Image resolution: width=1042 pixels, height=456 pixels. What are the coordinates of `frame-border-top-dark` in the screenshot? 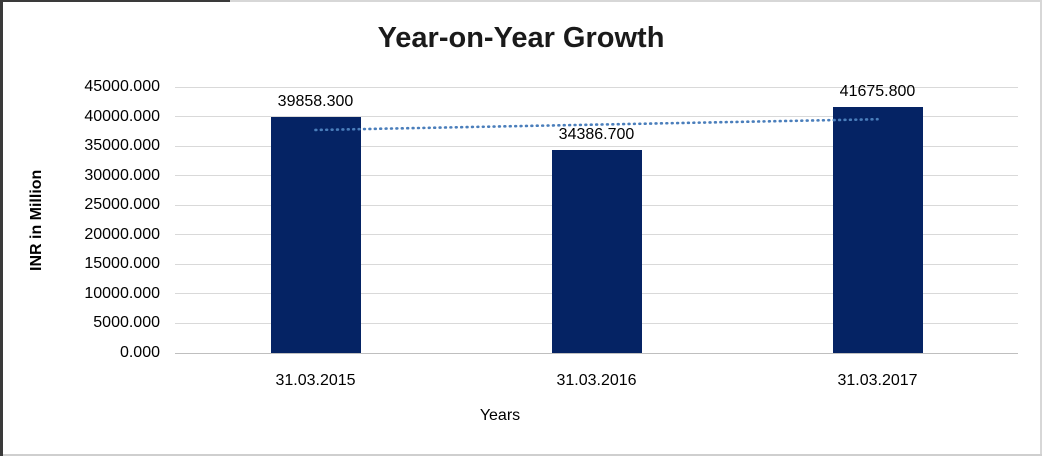 It's located at (115, 1).